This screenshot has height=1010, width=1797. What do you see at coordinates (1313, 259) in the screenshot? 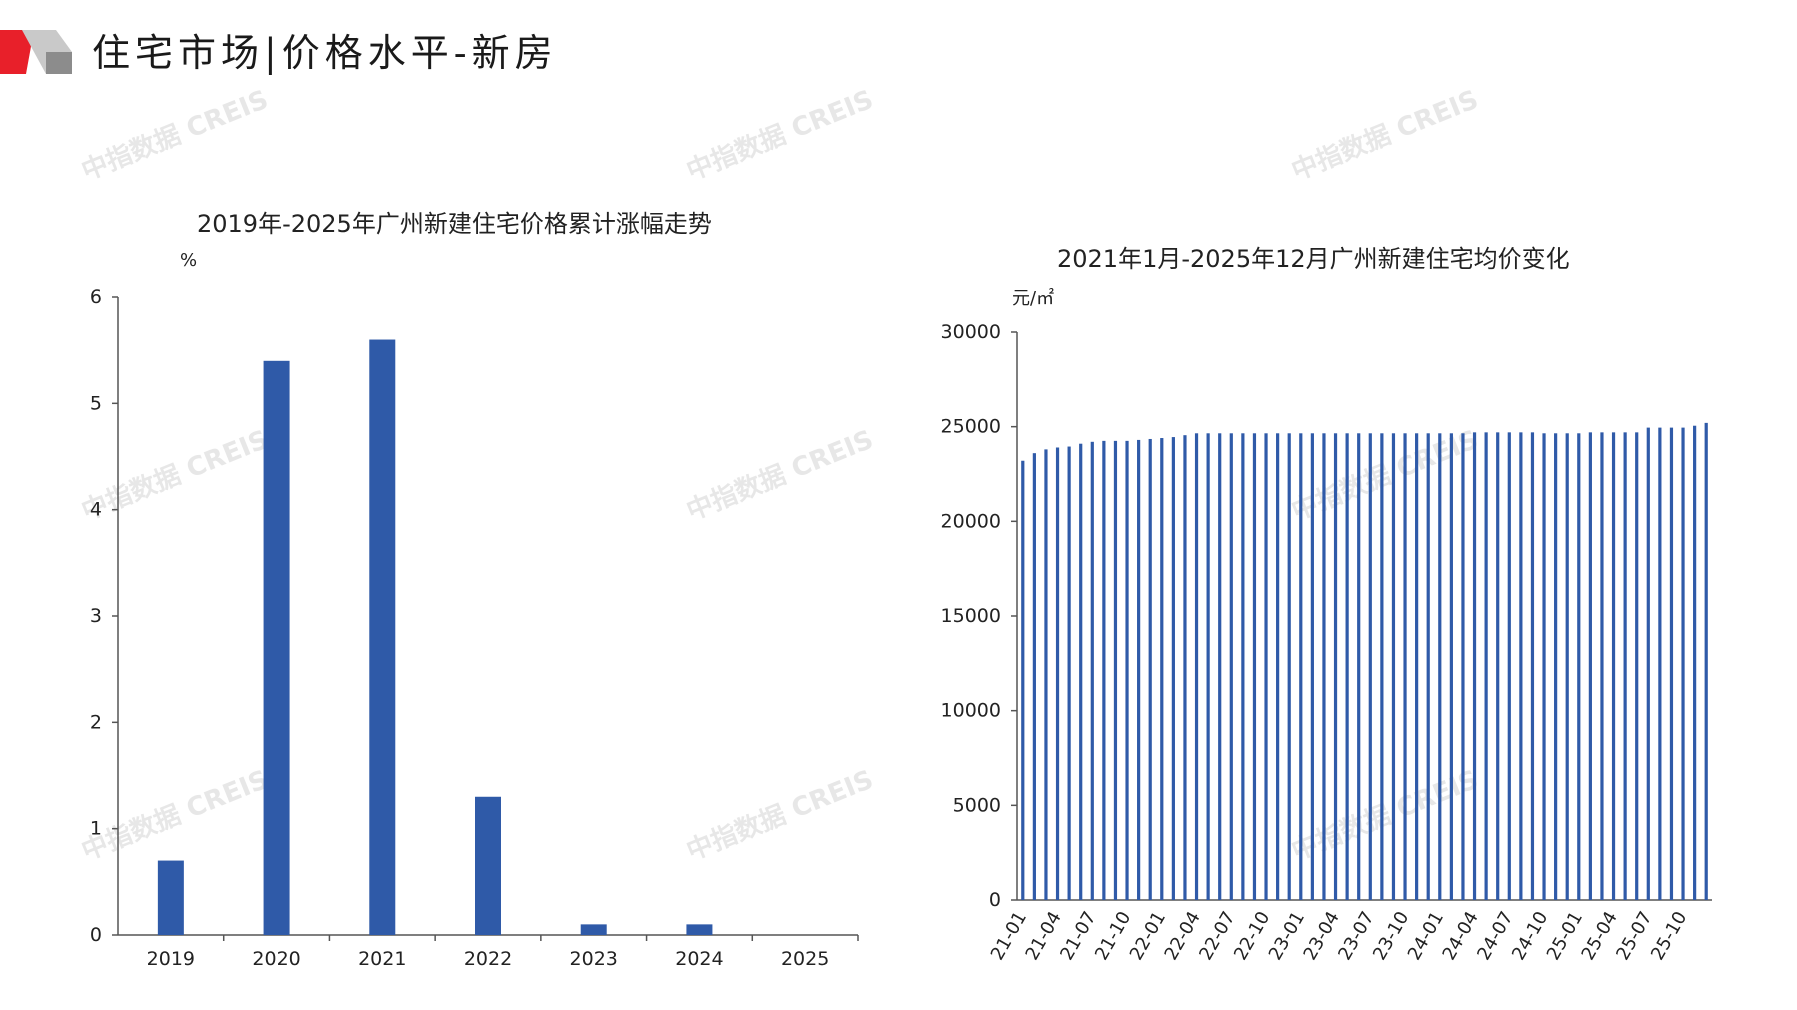
I see `chart2-title: 2021年1月-2025年12月广州新建住宅均价变化` at bounding box center [1313, 259].